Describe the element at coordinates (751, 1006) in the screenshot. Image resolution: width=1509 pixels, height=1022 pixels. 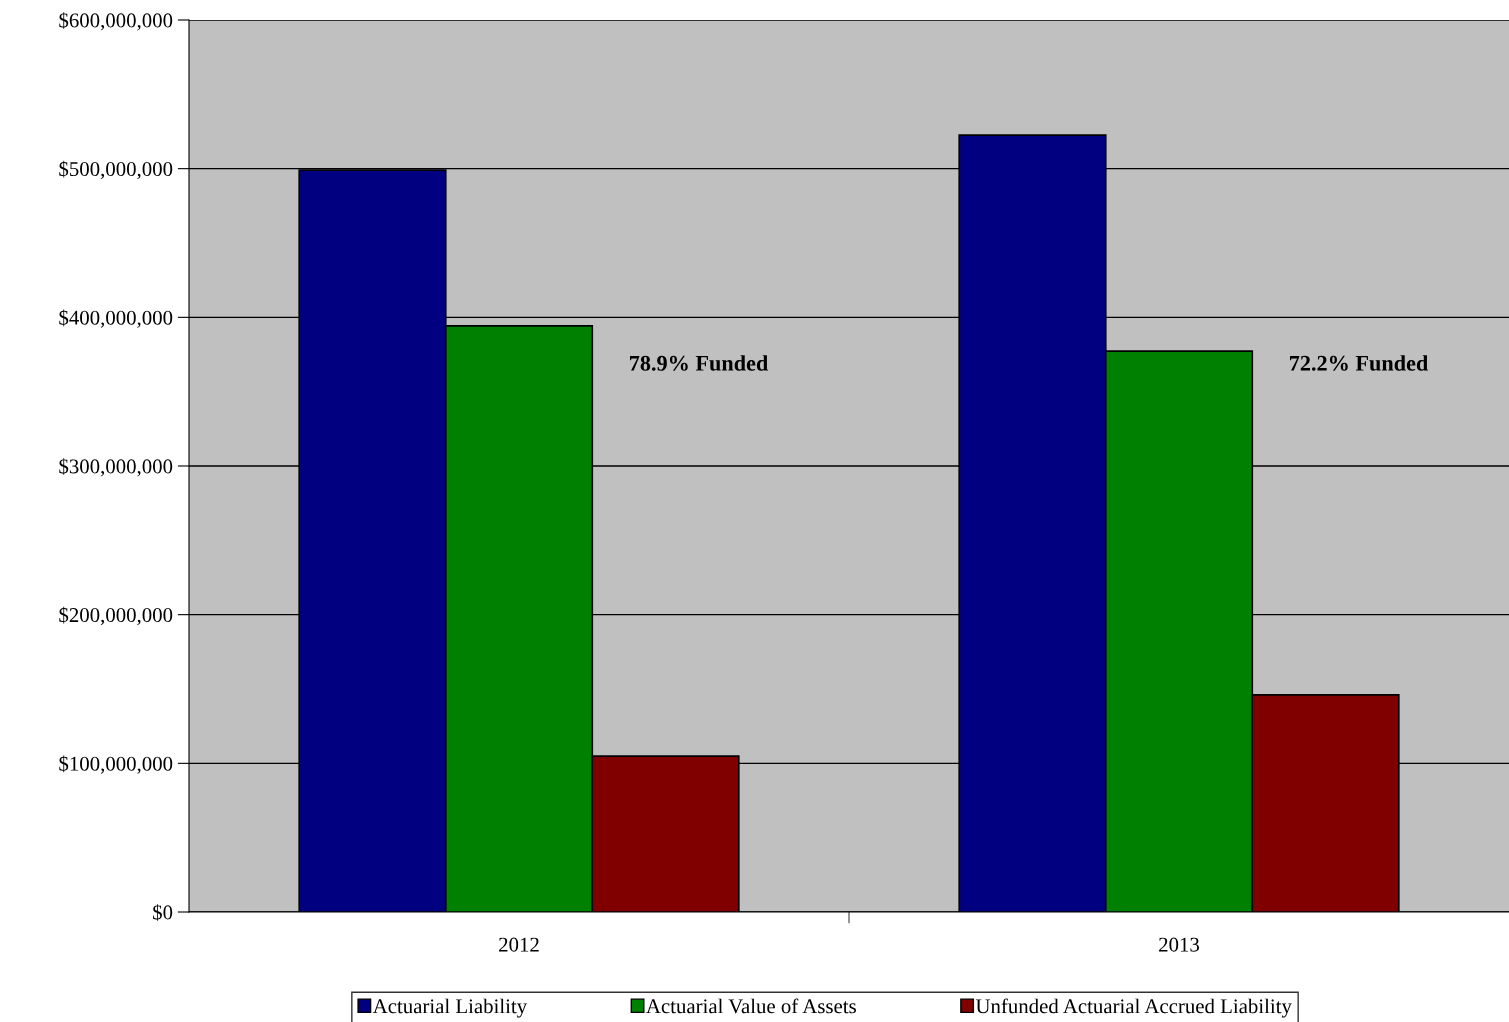
I see `legend-label: Actuarial Value of Assets` at that location.